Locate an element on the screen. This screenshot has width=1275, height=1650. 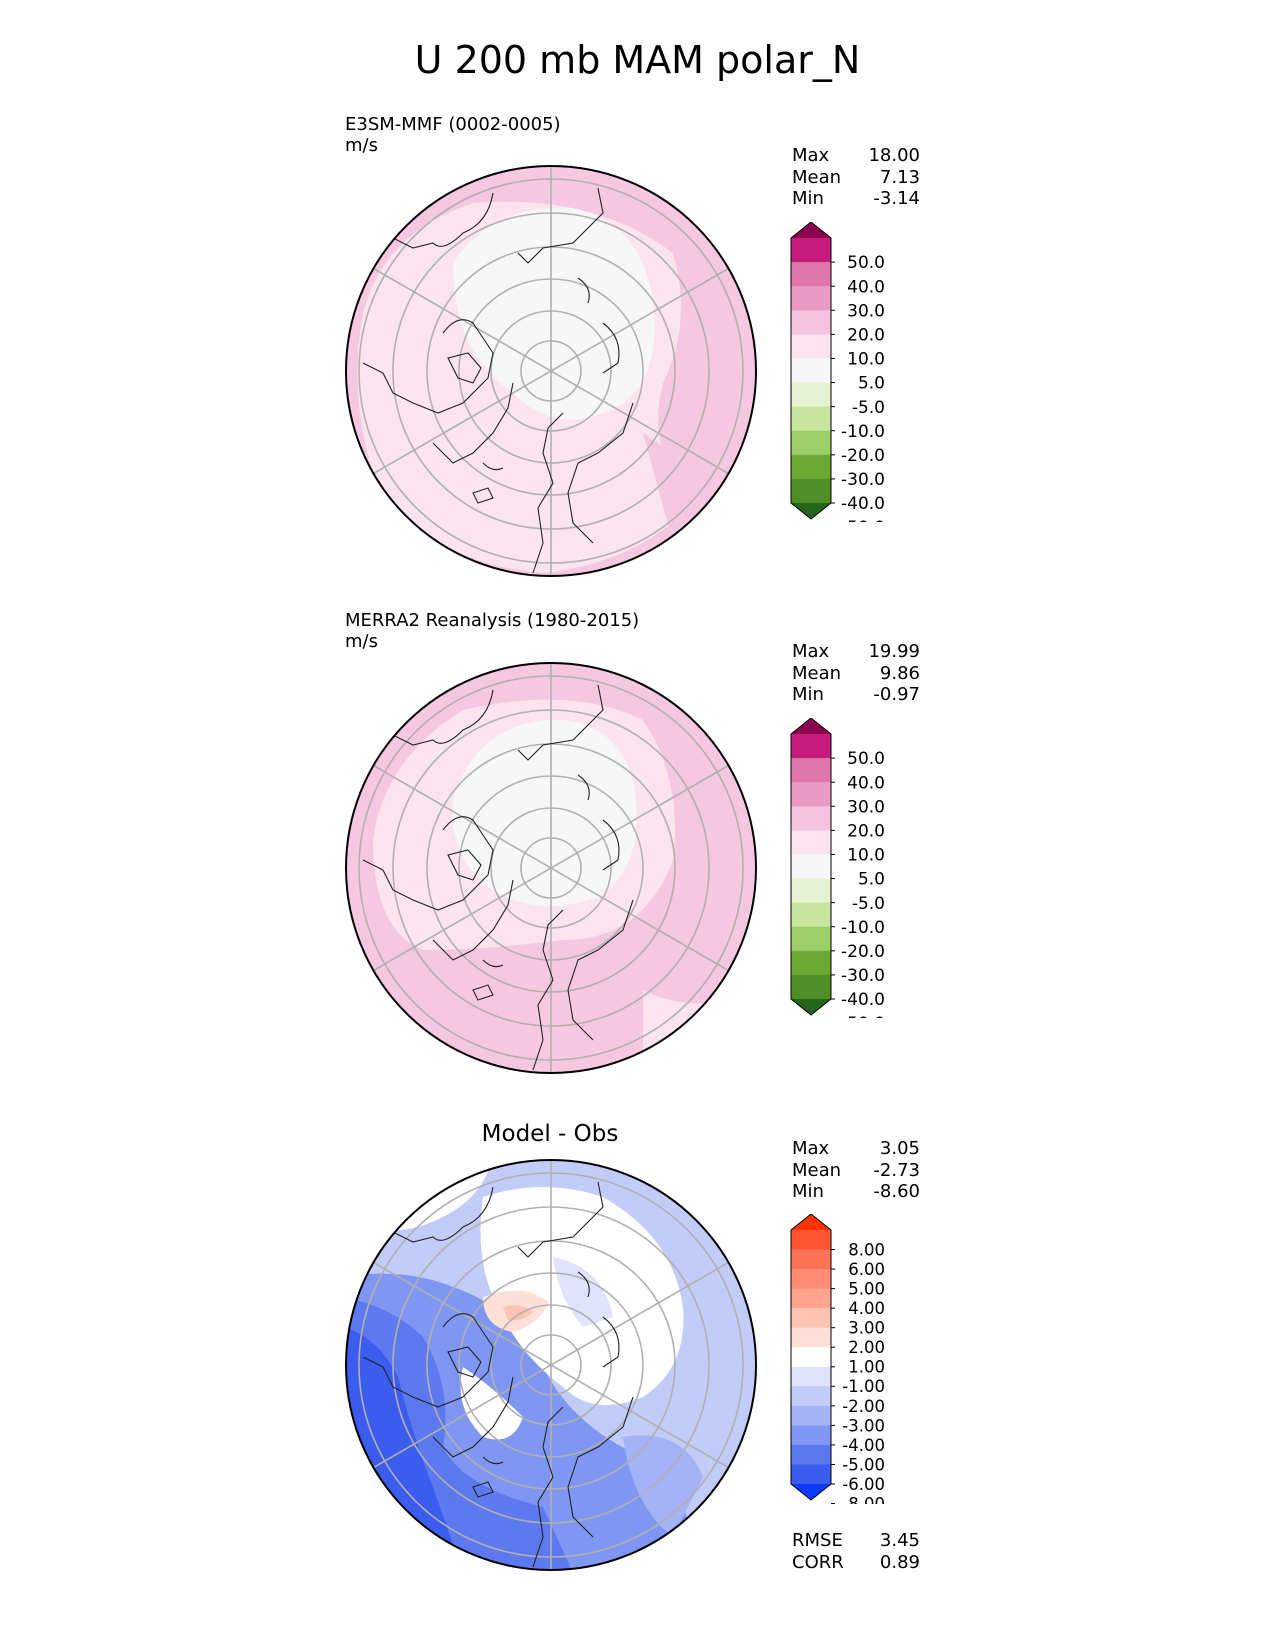
colorbar-tick-label: -5.00 is located at coordinates (863, 1464).